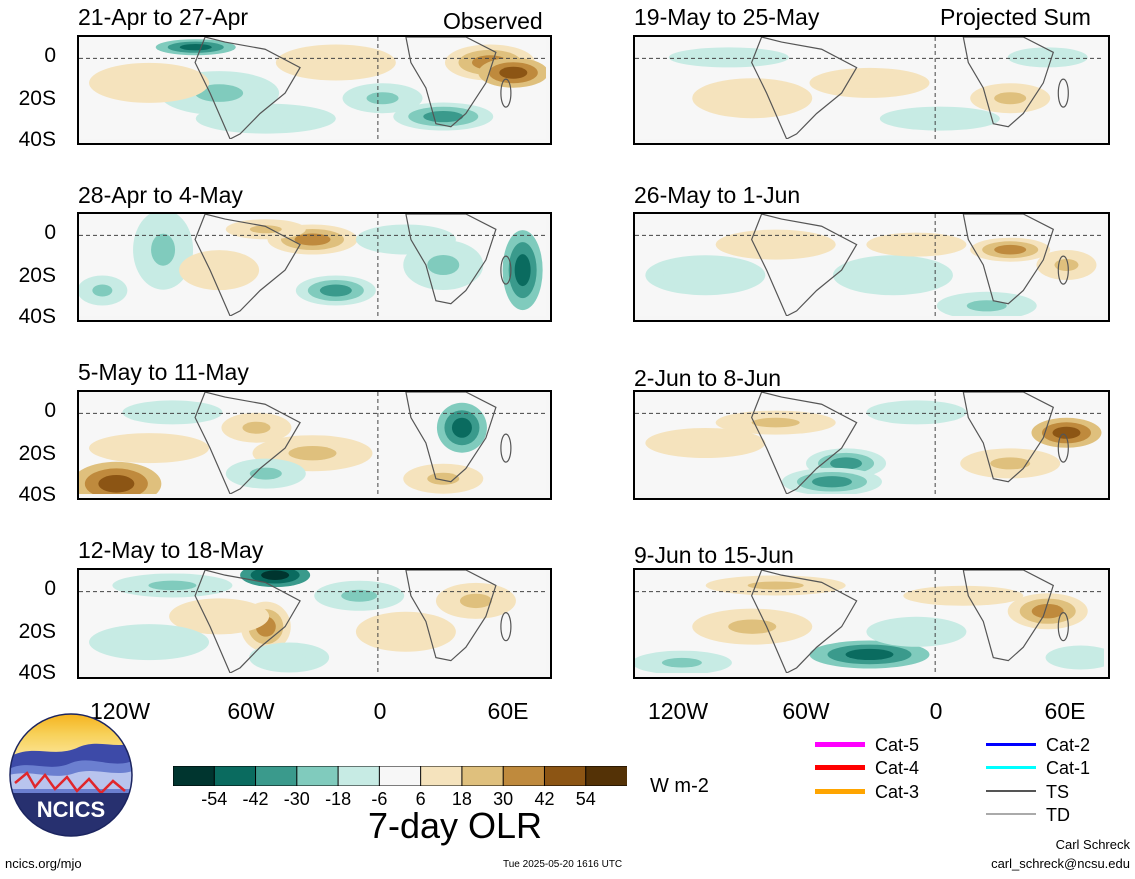 The image size is (1135, 879). Describe the element at coordinates (251, 711) in the screenshot. I see `x-tick-60w-left: 60W` at that location.